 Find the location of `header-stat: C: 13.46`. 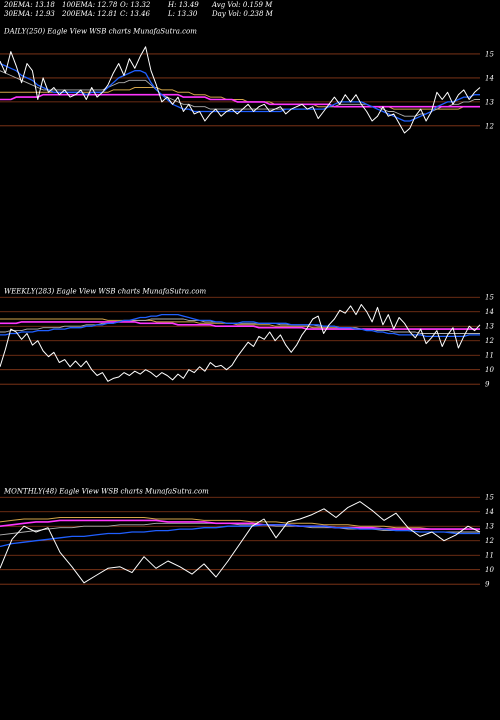

header-stat: C: 13.46 is located at coordinates (135, 14).